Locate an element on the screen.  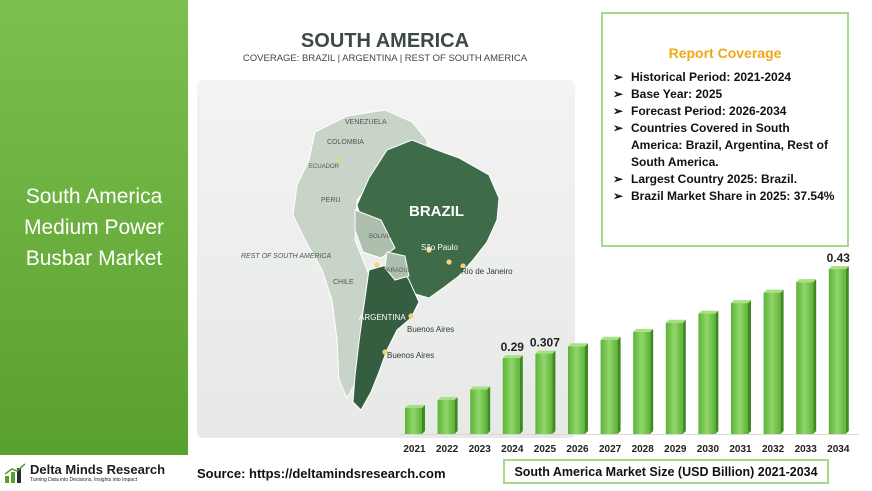
report-title: South America Medium Power Busbar Market is located at coordinates (94, 227).